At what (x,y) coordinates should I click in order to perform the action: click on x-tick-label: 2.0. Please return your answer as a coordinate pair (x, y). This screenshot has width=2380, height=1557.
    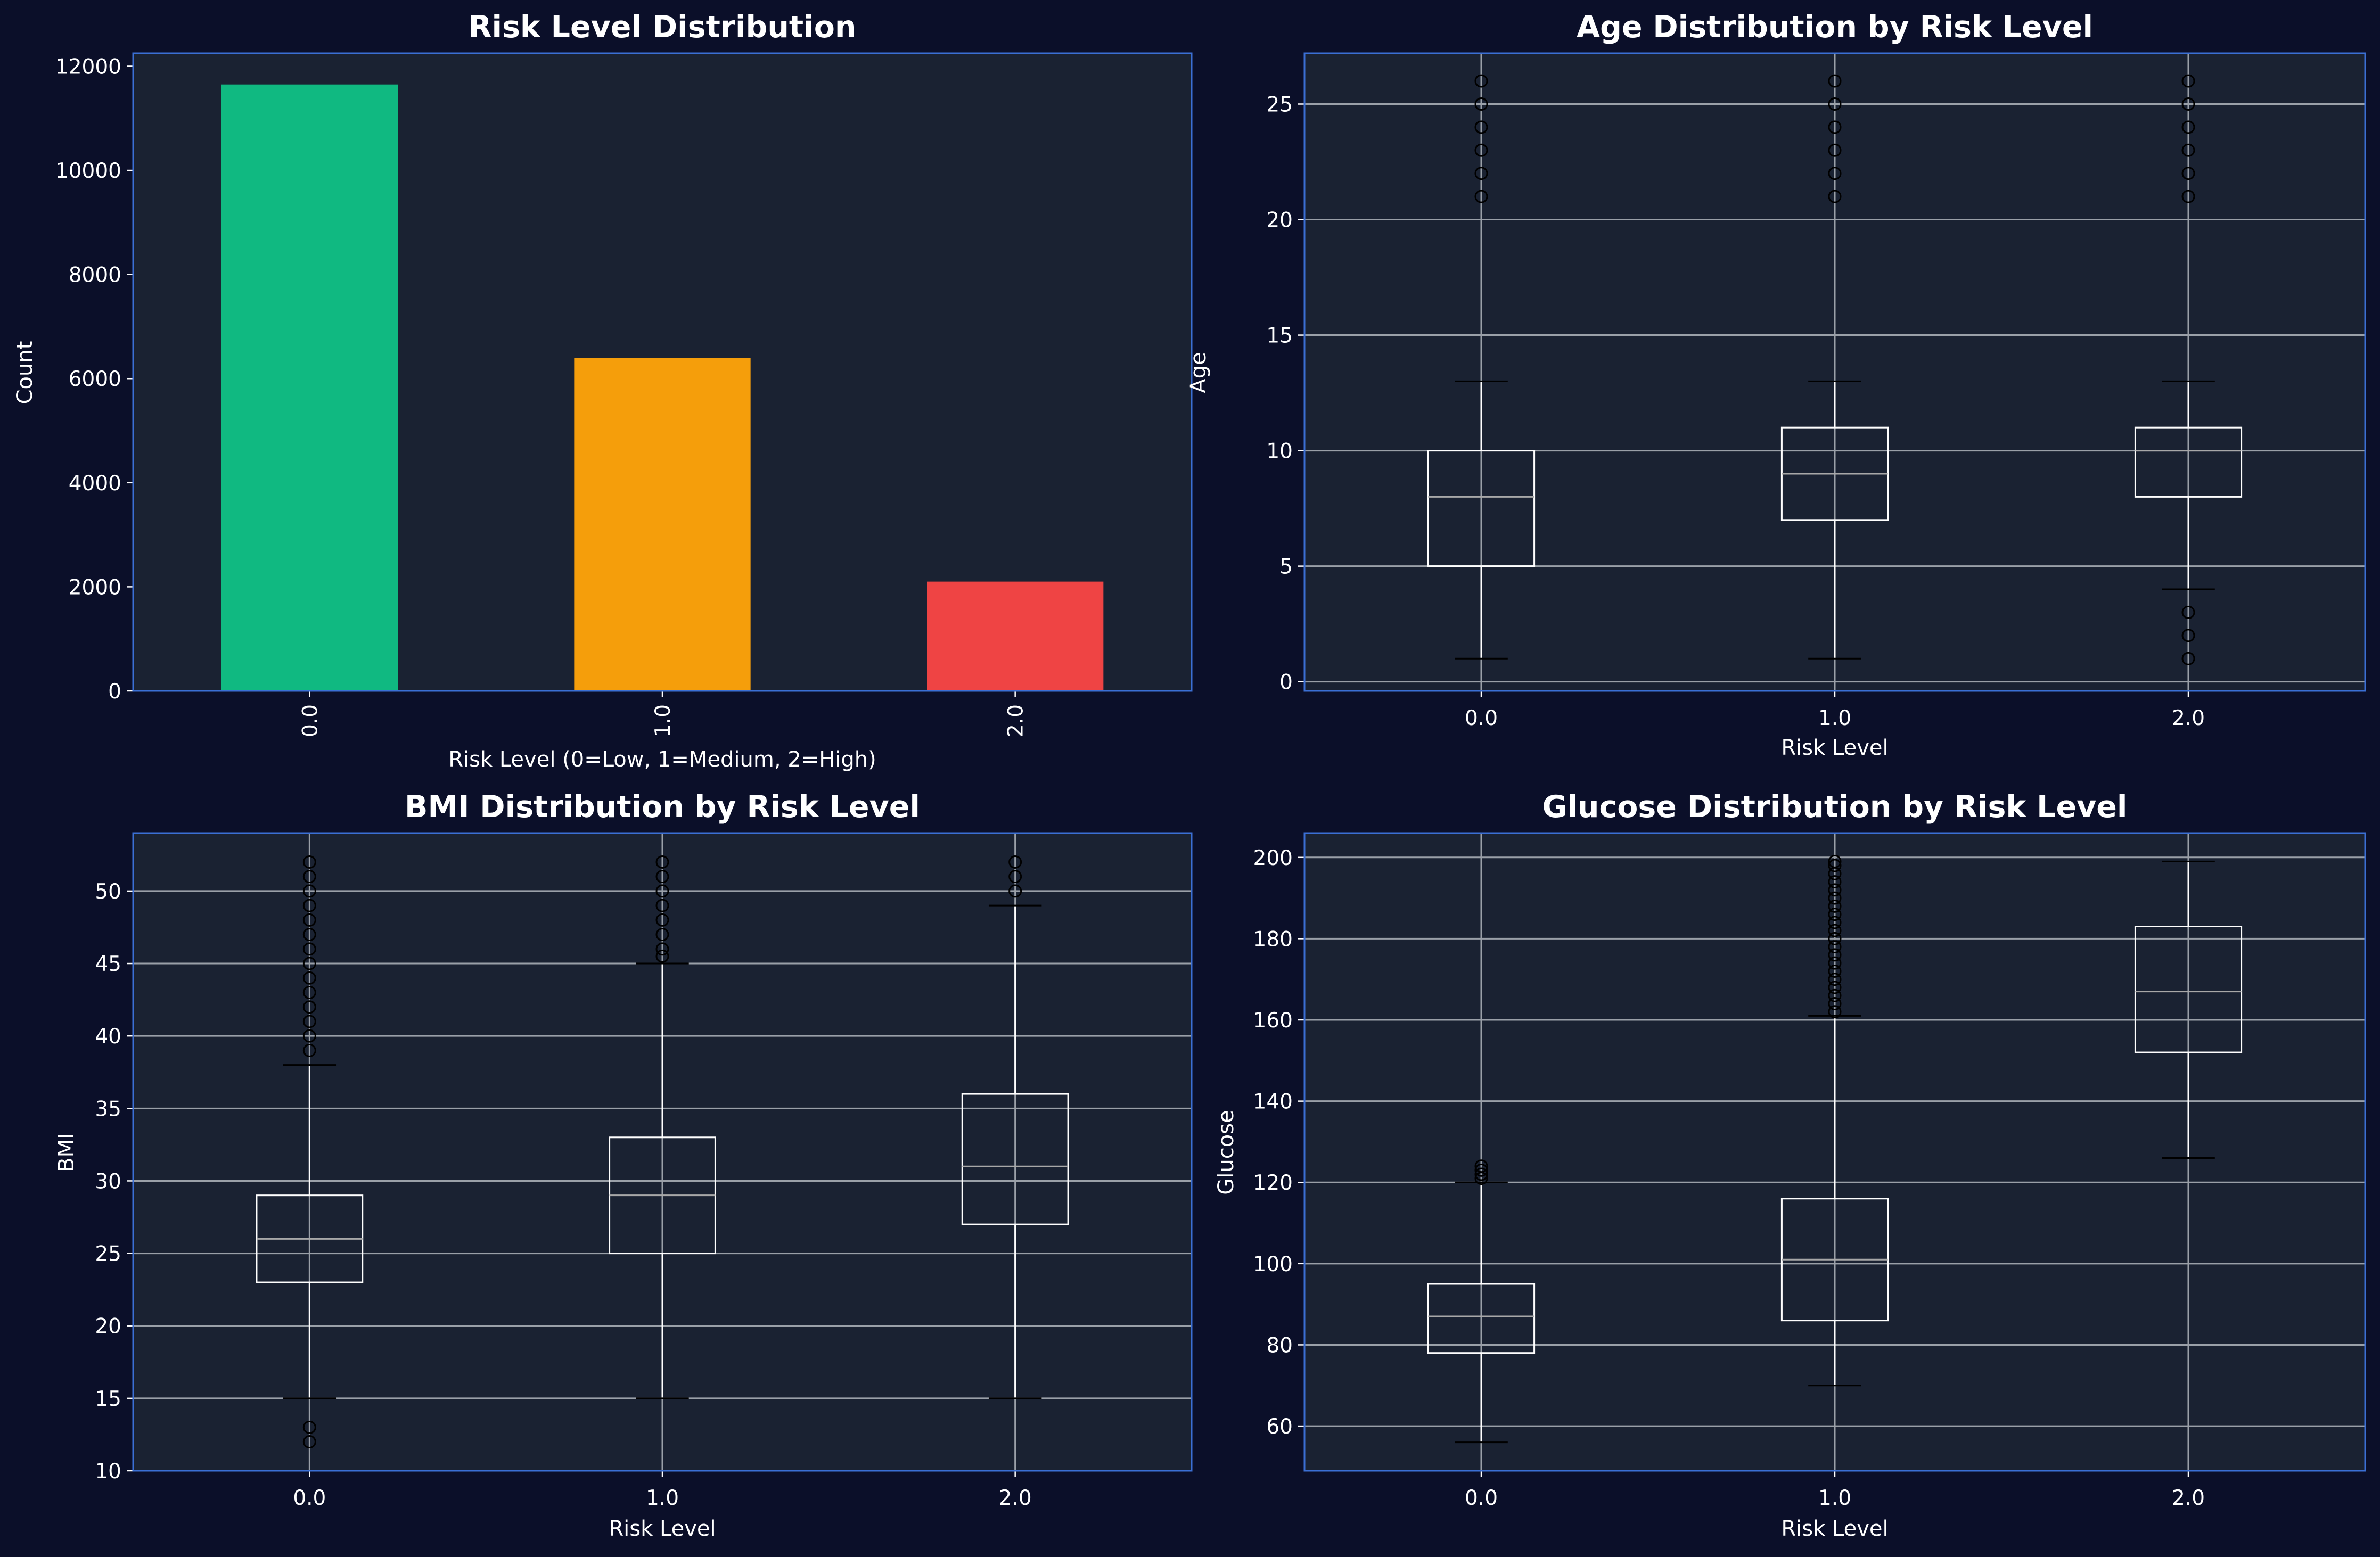
    Looking at the image, I should click on (2188, 718).